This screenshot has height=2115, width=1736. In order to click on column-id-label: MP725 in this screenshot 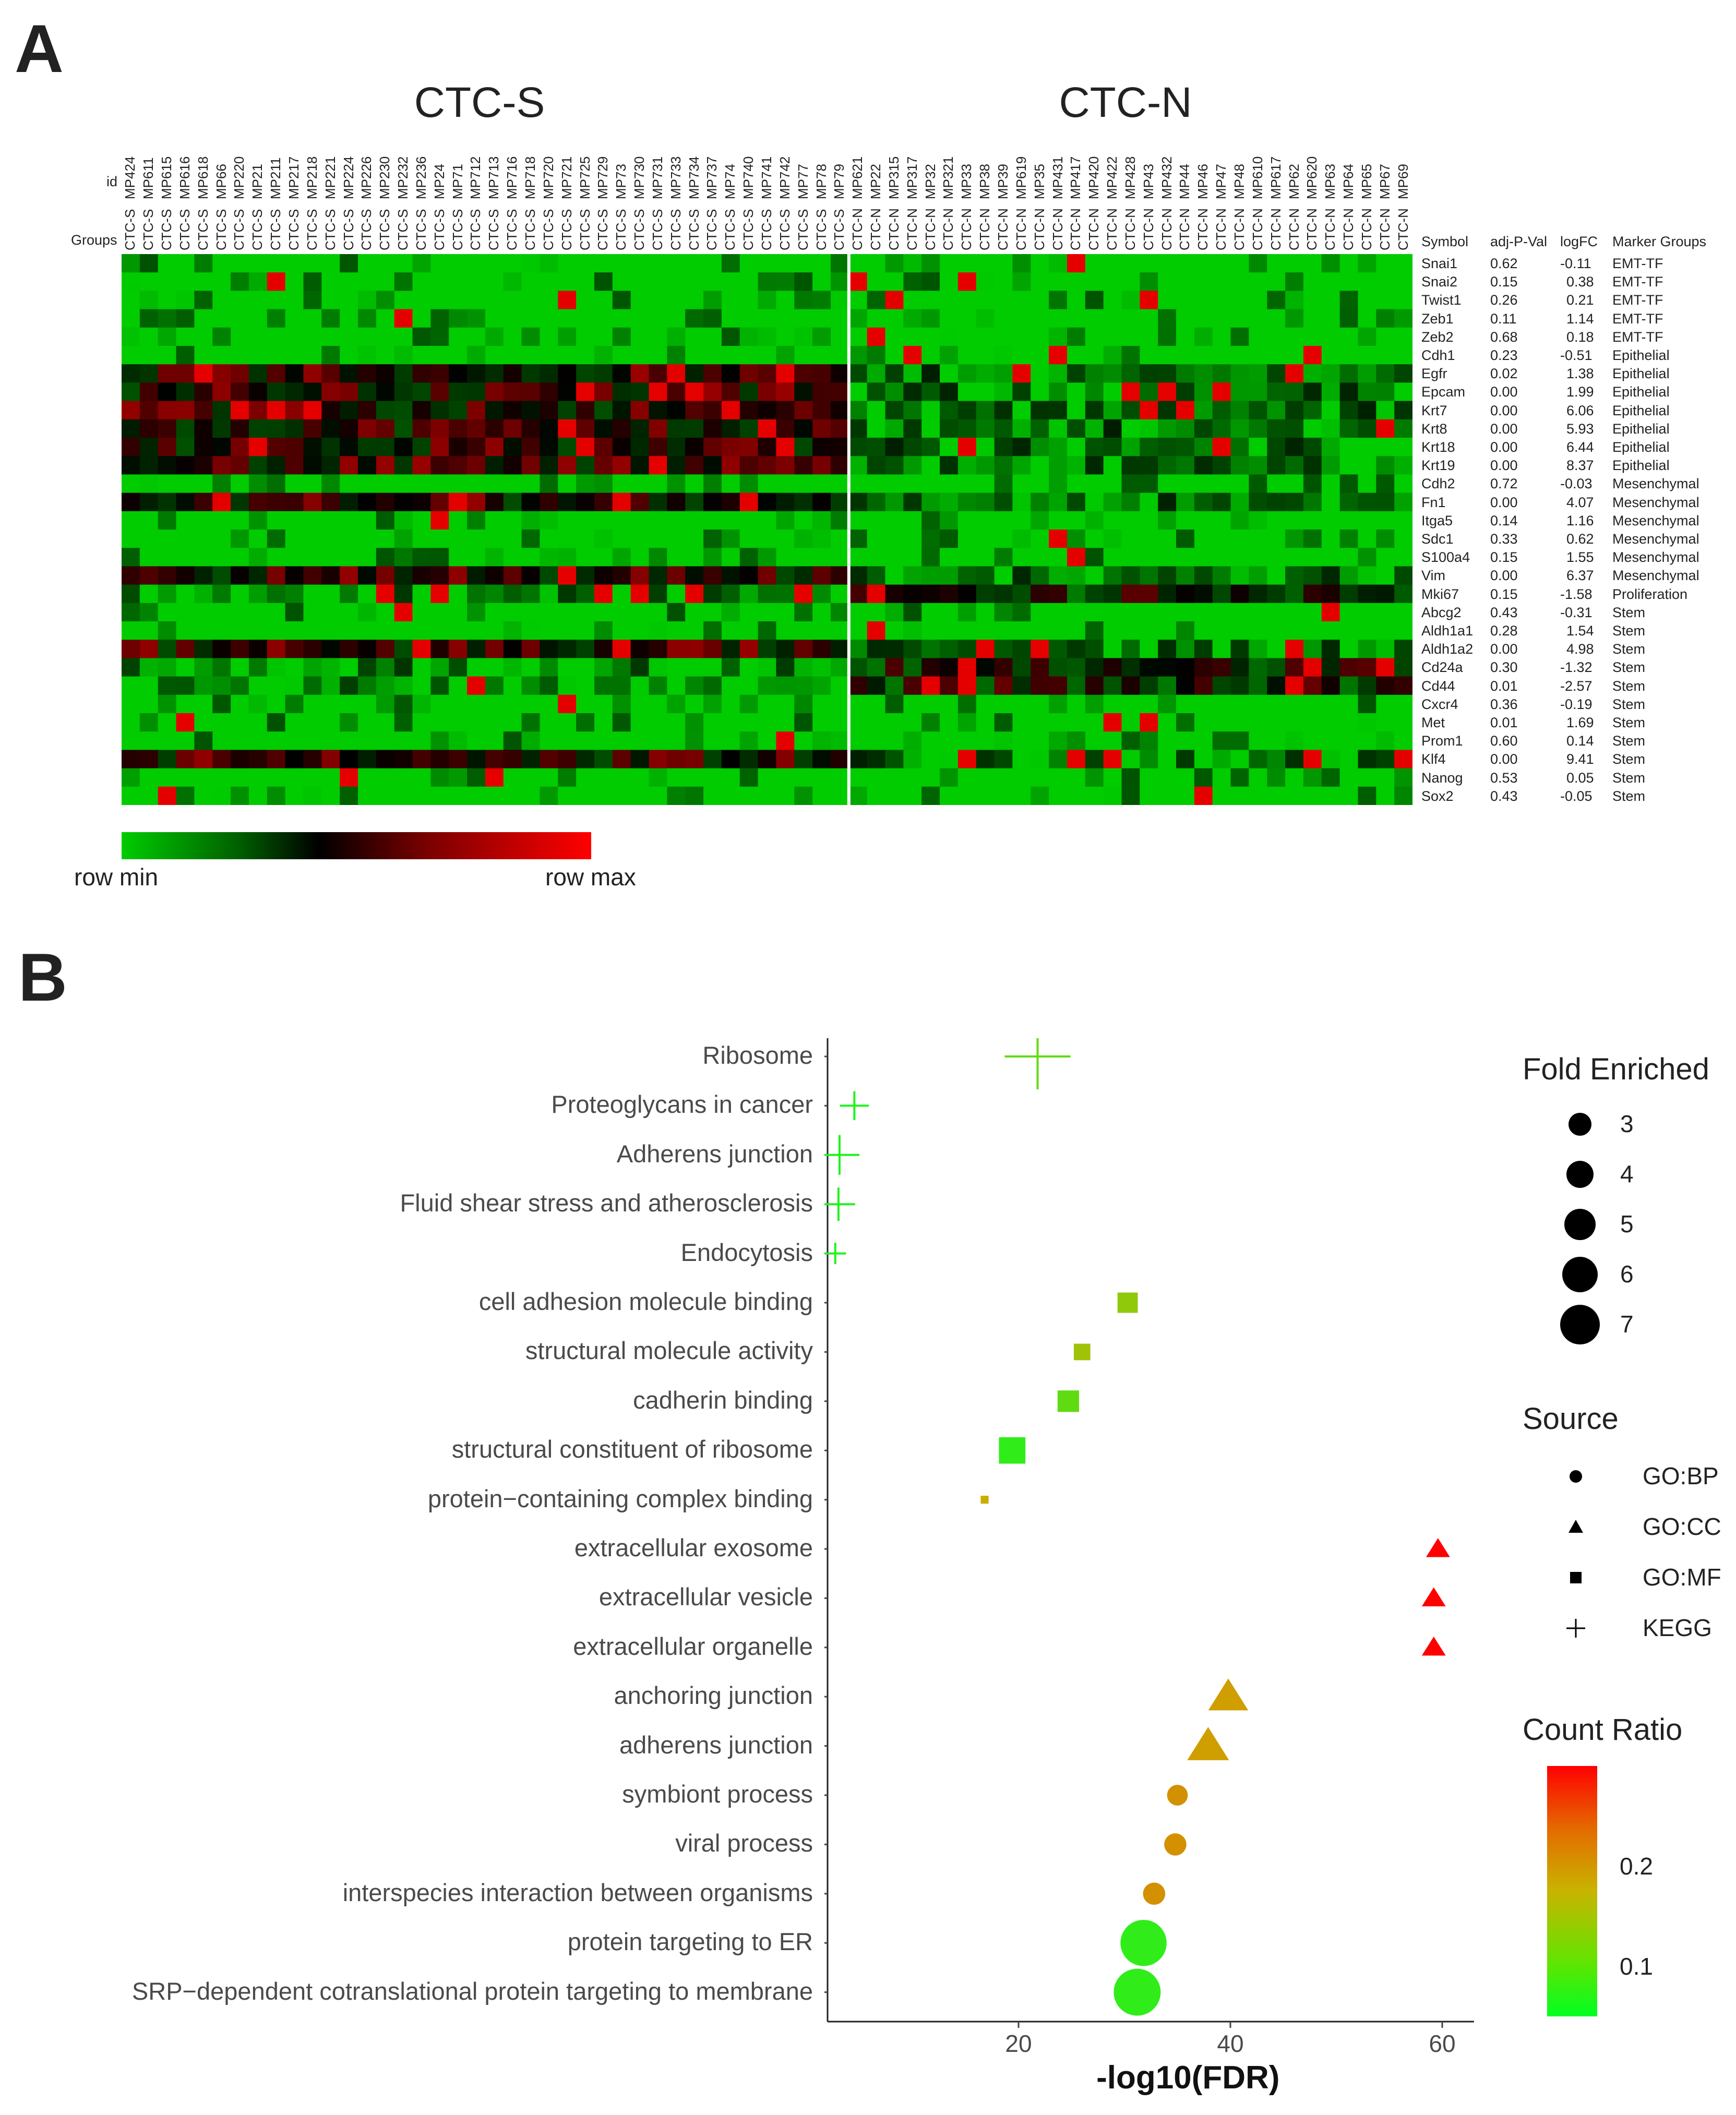, I will do `click(585, 177)`.